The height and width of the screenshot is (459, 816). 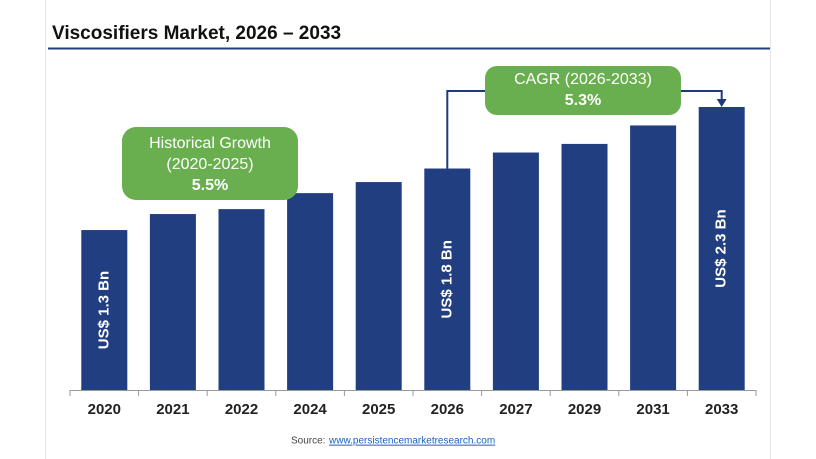 I want to click on annotation-text: 5.5%, so click(x=210, y=185).